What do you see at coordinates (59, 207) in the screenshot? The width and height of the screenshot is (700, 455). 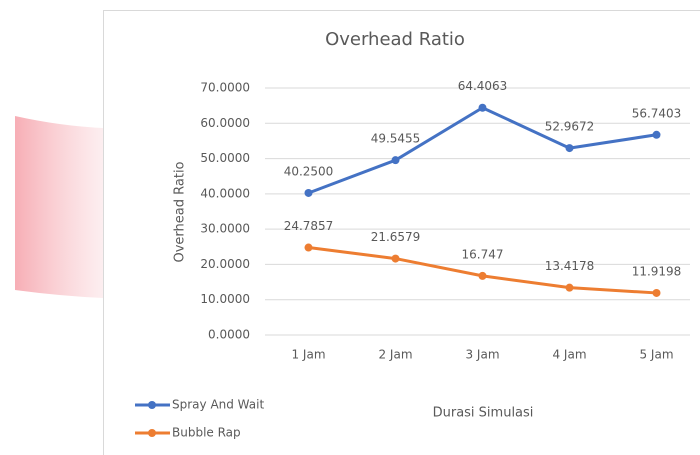 I see `background-shape` at bounding box center [59, 207].